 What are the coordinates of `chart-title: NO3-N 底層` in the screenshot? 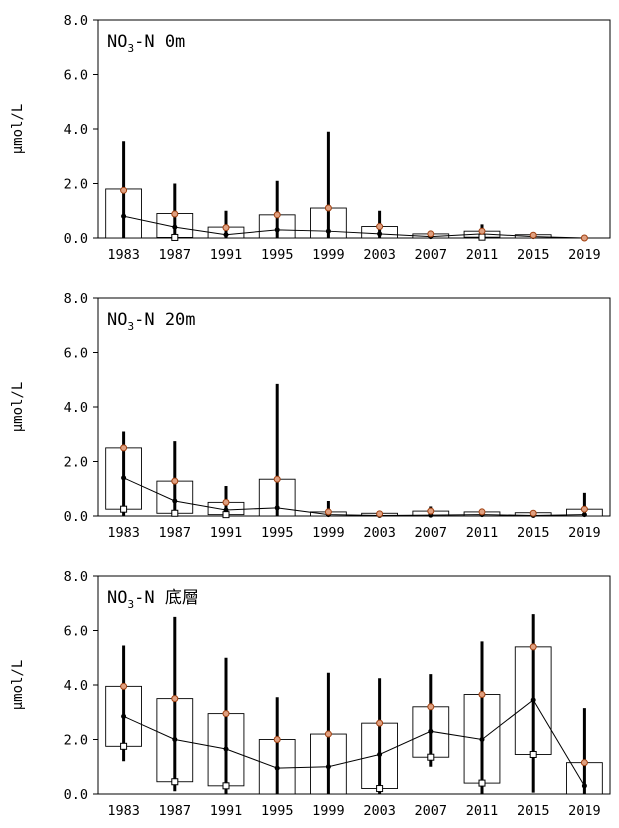 It's located at (153, 599).